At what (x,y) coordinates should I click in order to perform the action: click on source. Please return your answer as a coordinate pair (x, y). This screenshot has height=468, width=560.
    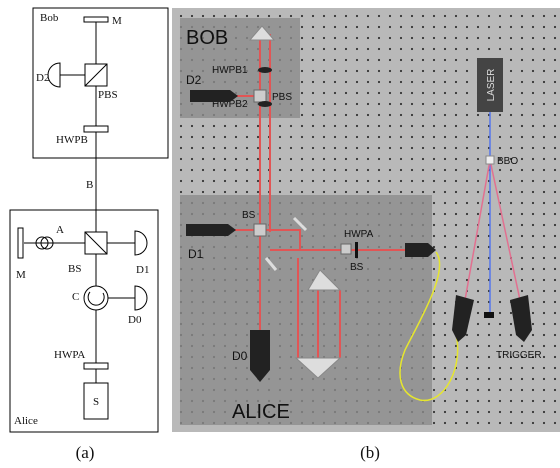
    Looking at the image, I should click on (96, 401).